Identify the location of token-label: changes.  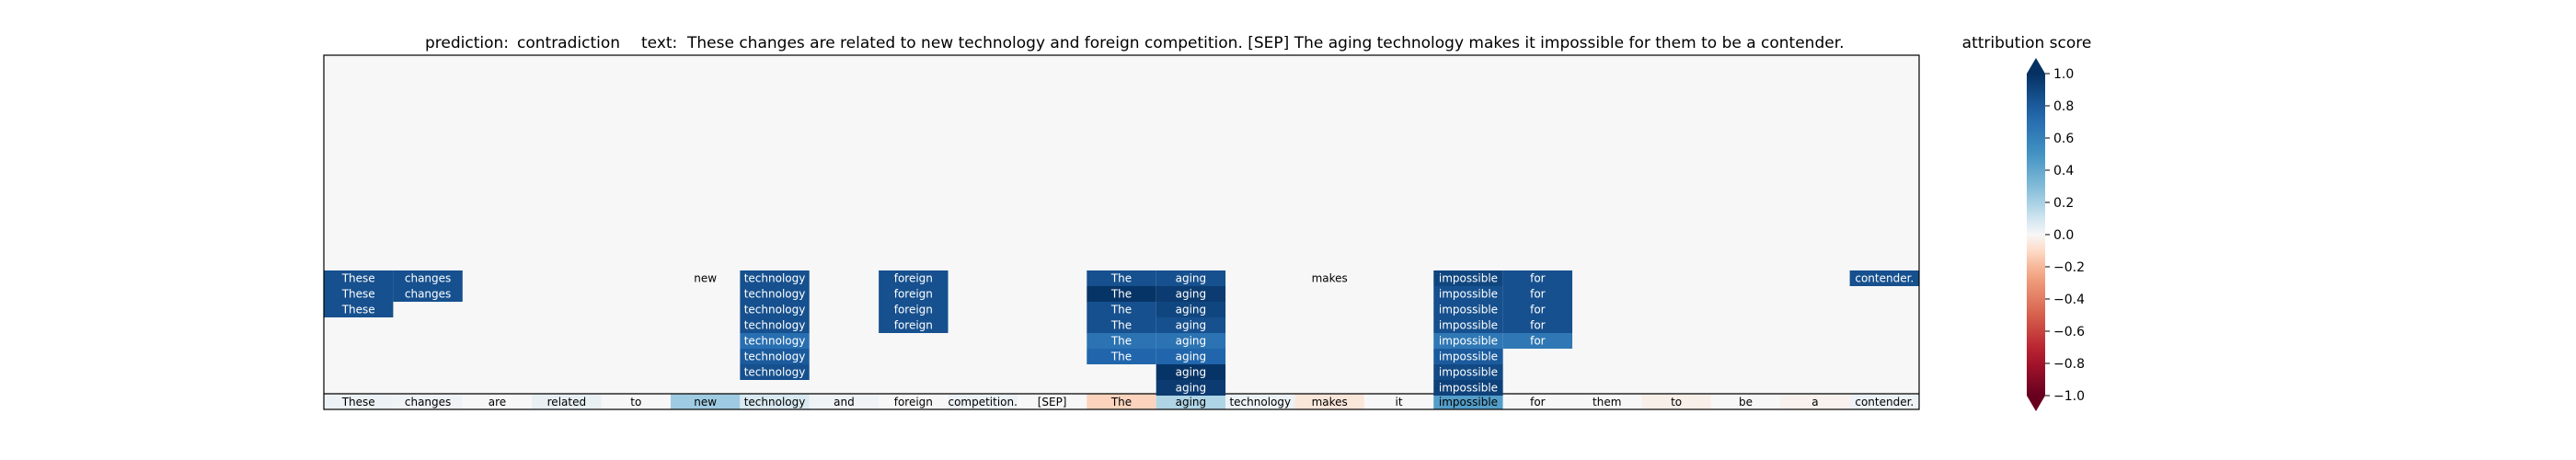
(428, 402).